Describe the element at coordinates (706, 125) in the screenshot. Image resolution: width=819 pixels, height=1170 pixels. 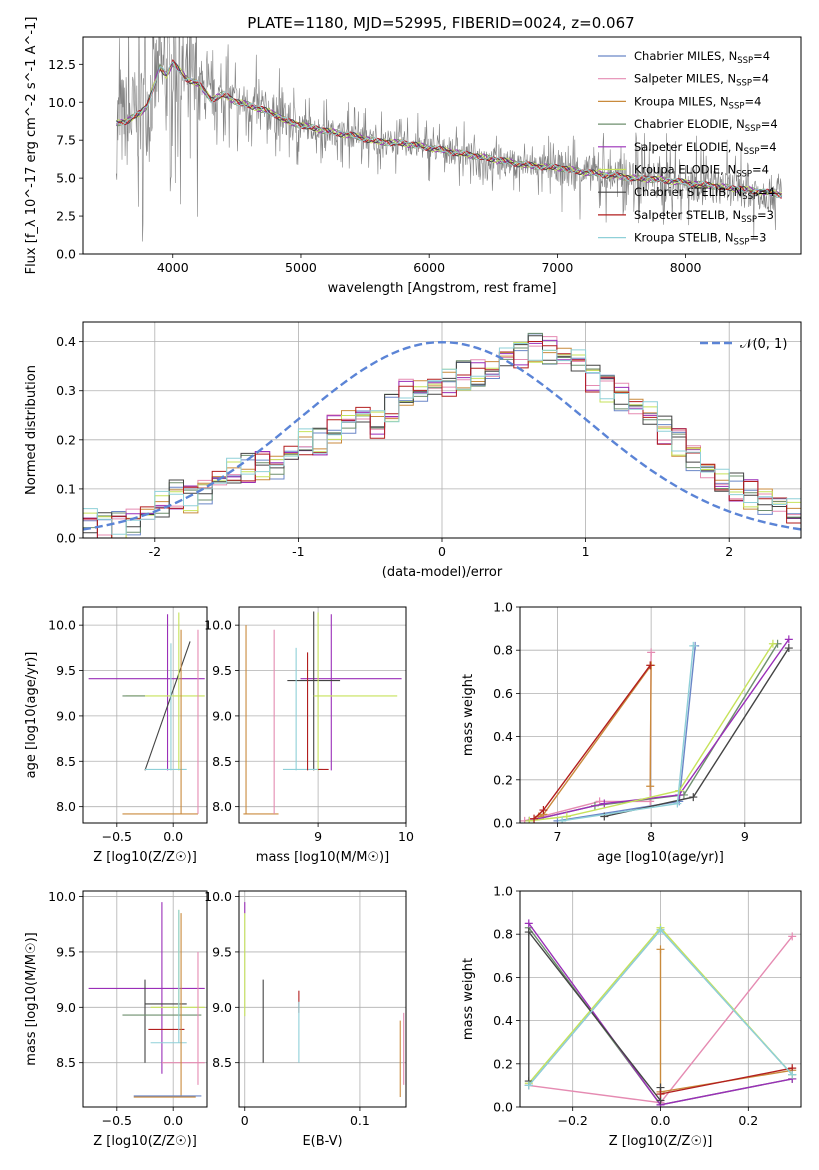
I see `legend-entry-label: Chabrier ELODIE, NSSP=4` at that location.